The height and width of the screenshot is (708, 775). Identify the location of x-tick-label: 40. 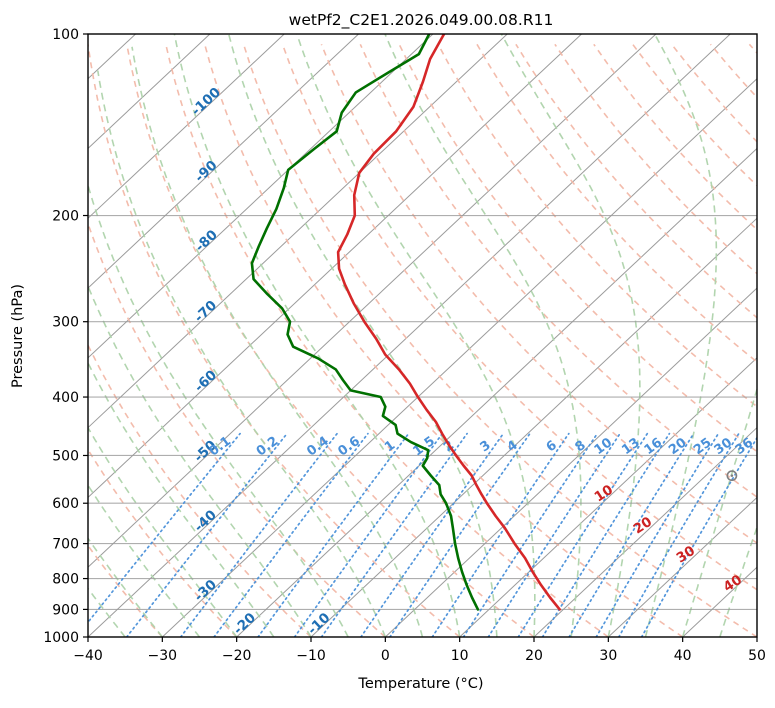
(683, 656).